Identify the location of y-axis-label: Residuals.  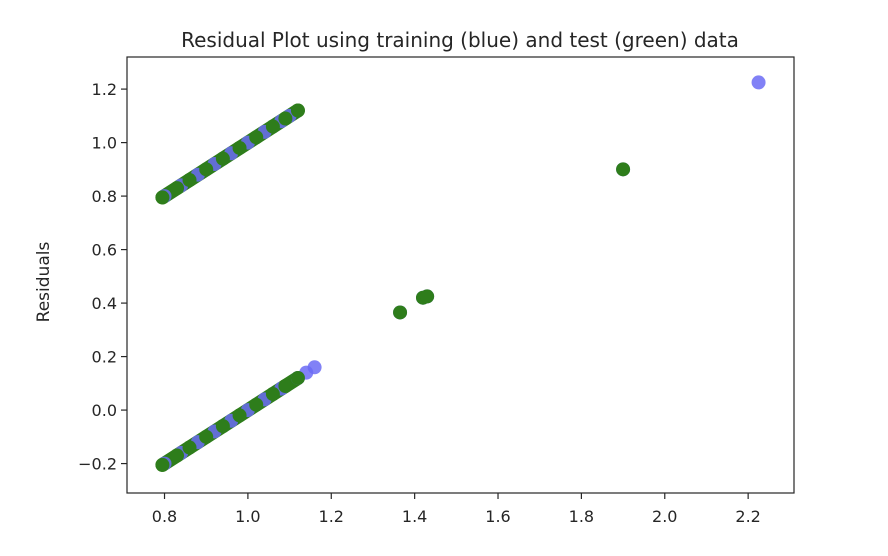
(44, 282).